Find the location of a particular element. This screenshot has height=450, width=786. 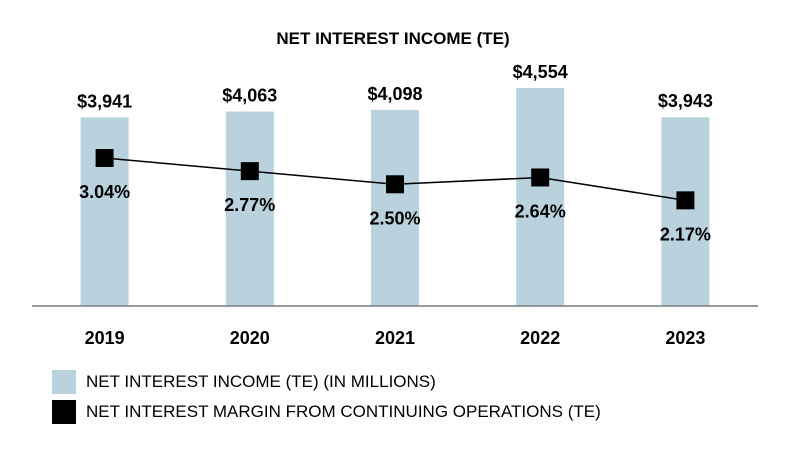

margin-point-2023 is located at coordinates (685, 200).